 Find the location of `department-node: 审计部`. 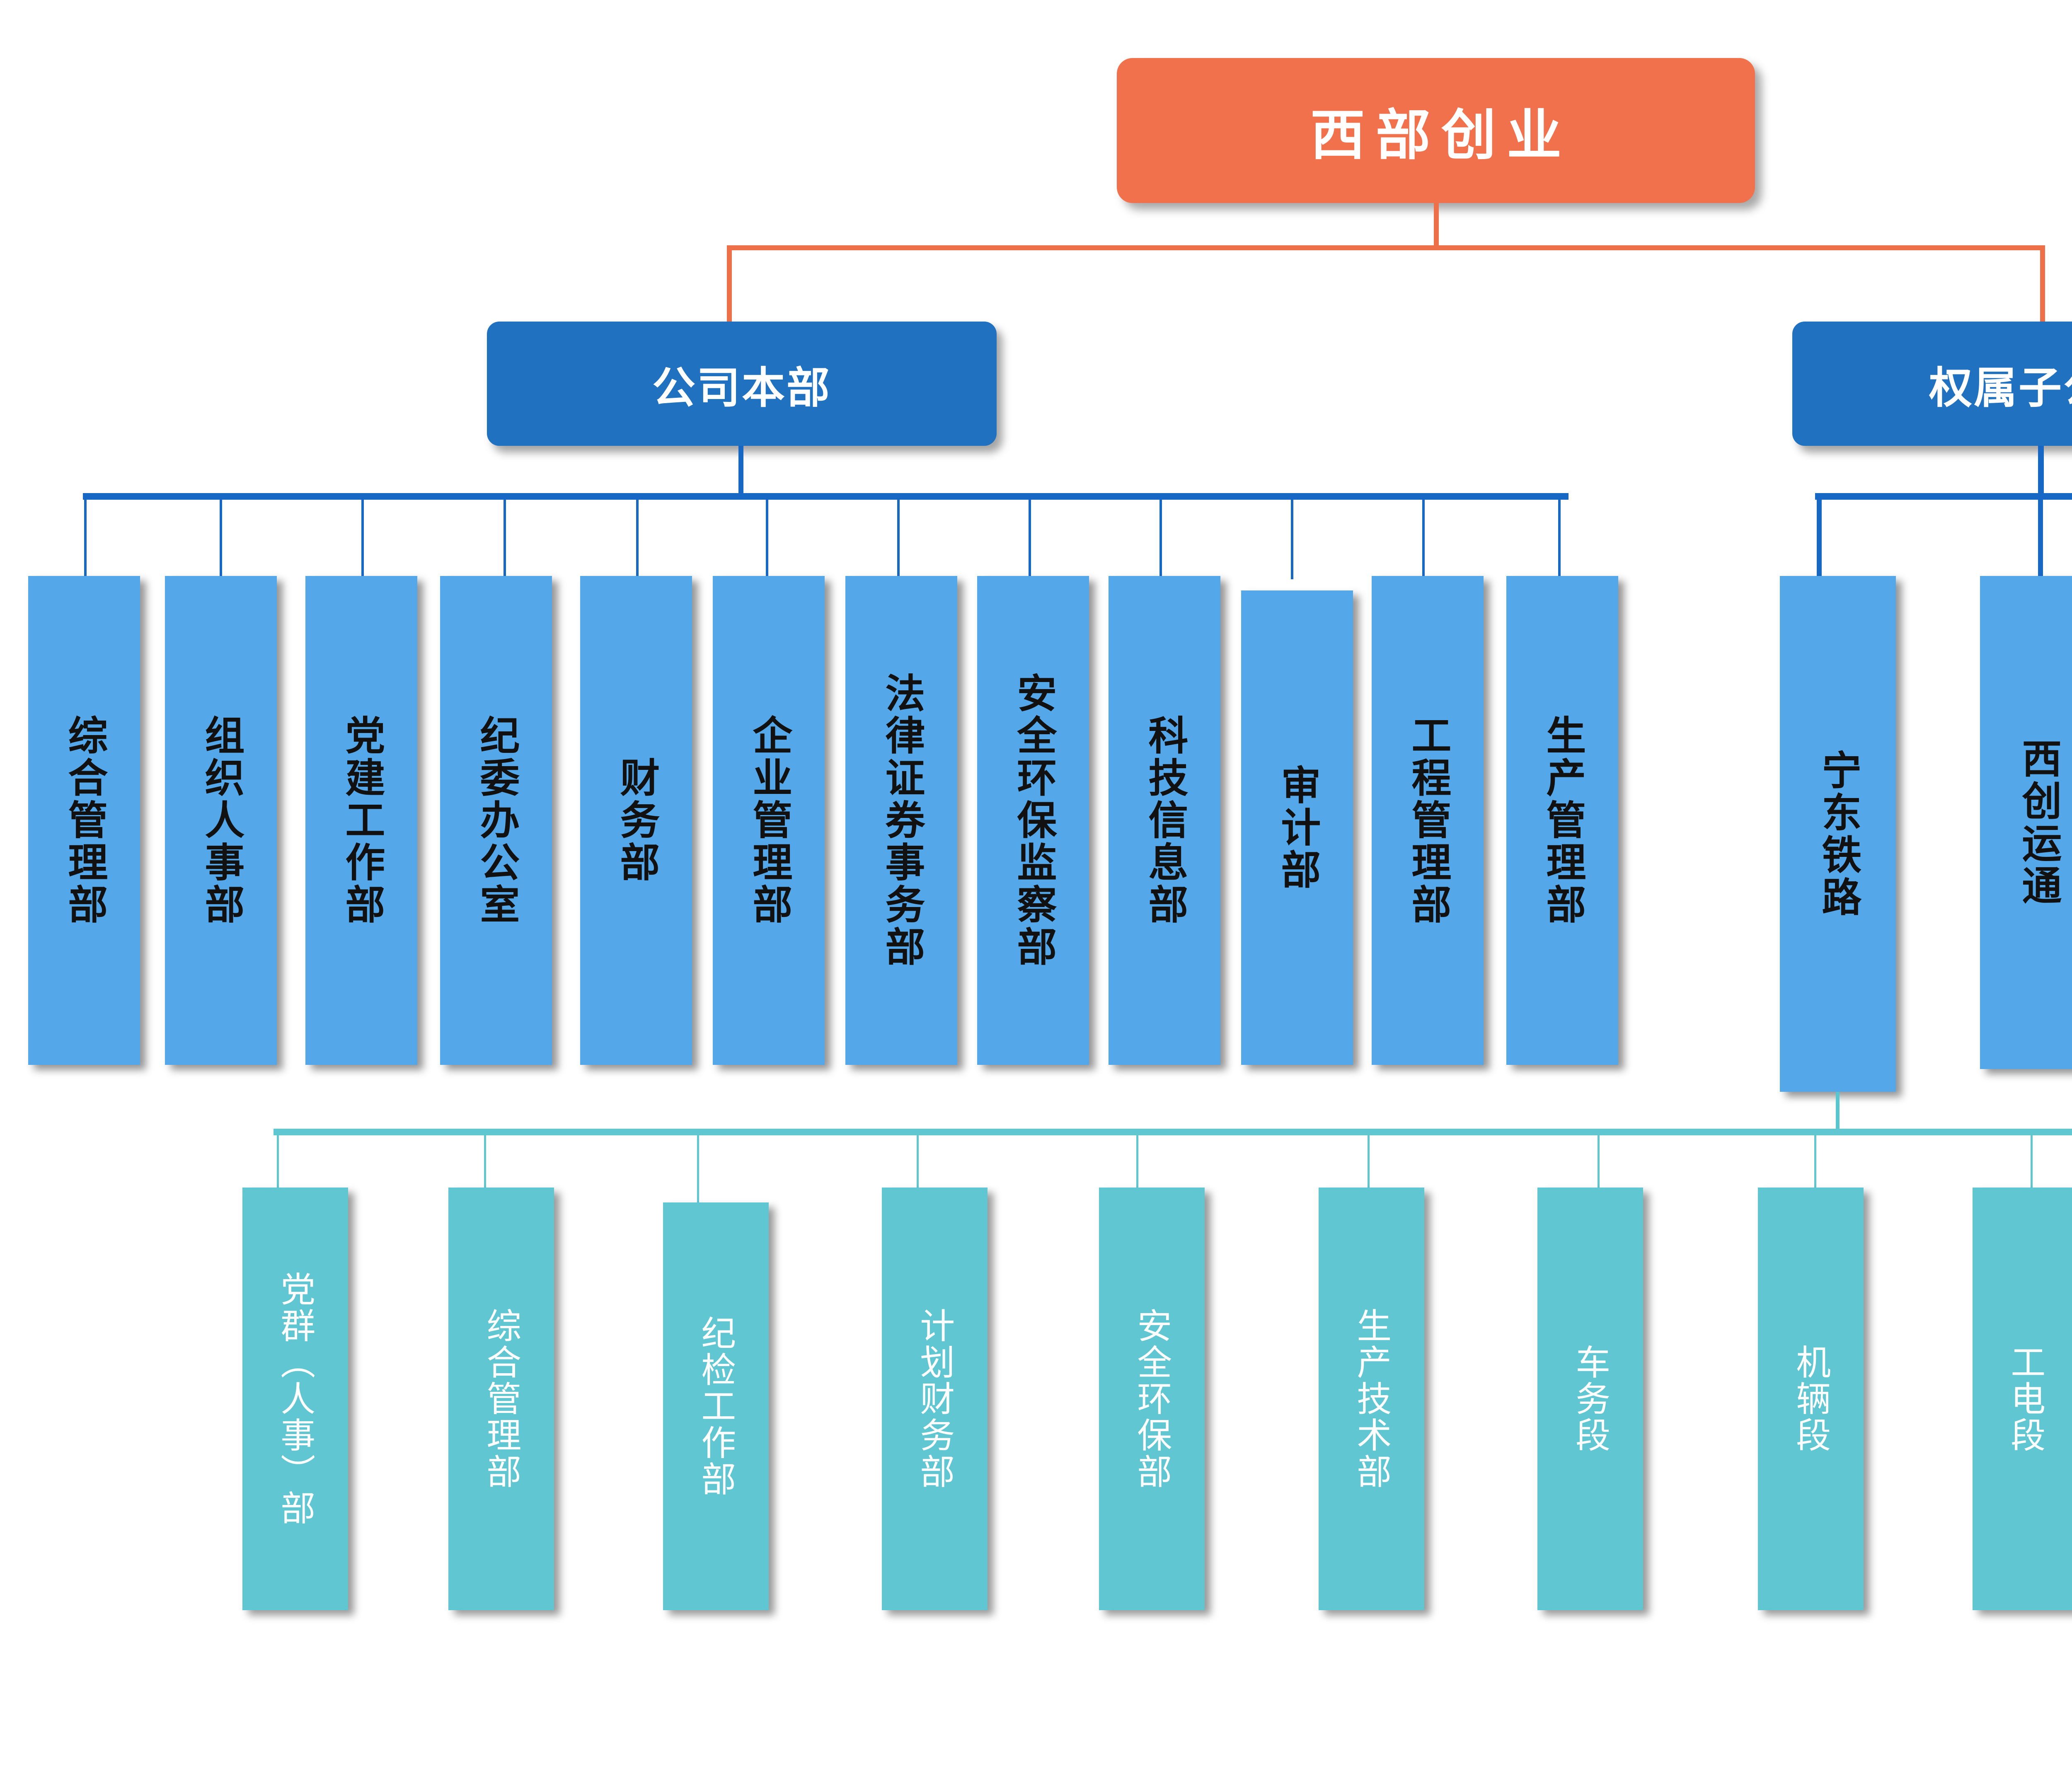

department-node: 审计部 is located at coordinates (1297, 827).